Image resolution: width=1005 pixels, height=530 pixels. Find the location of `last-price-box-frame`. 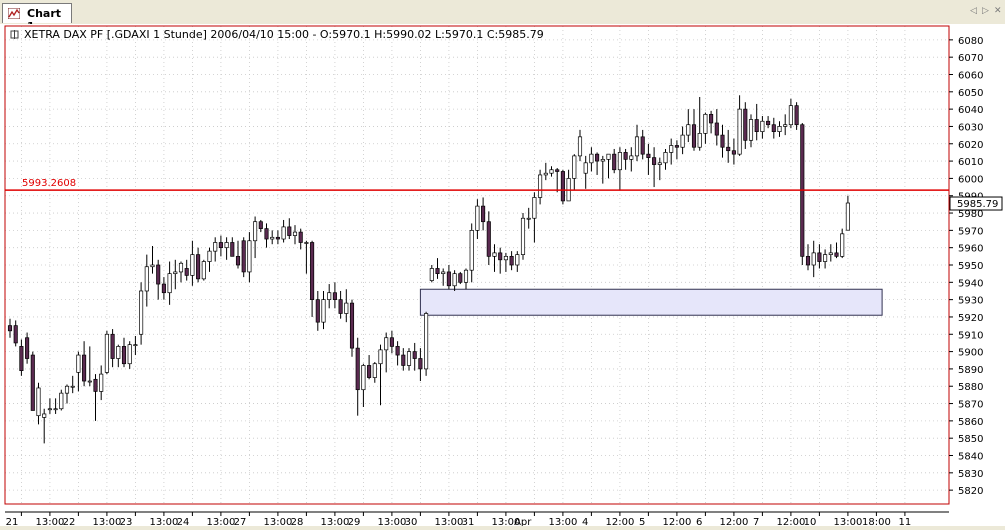

last-price-box-frame is located at coordinates (976, 203).